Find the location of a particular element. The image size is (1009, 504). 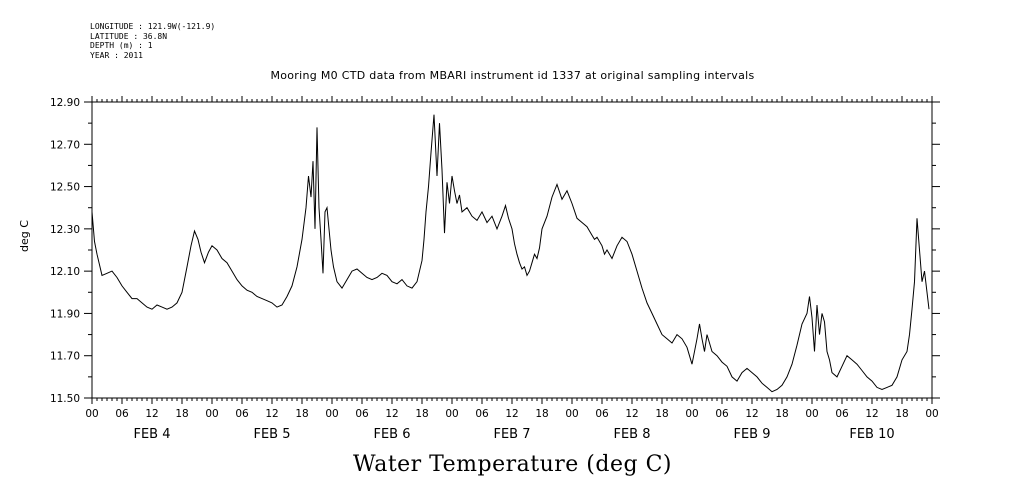

day-label: FEB 6 is located at coordinates (391, 434).